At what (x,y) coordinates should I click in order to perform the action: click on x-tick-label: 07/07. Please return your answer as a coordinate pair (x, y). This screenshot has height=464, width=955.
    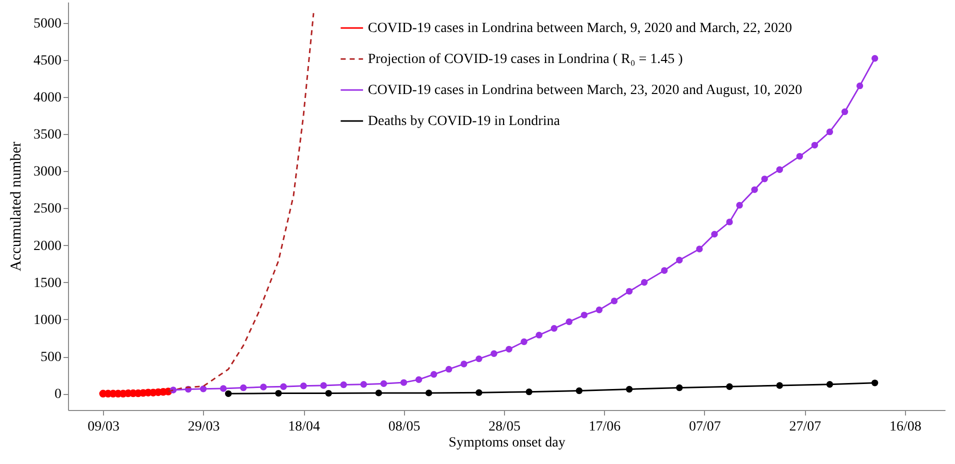
    Looking at the image, I should click on (705, 427).